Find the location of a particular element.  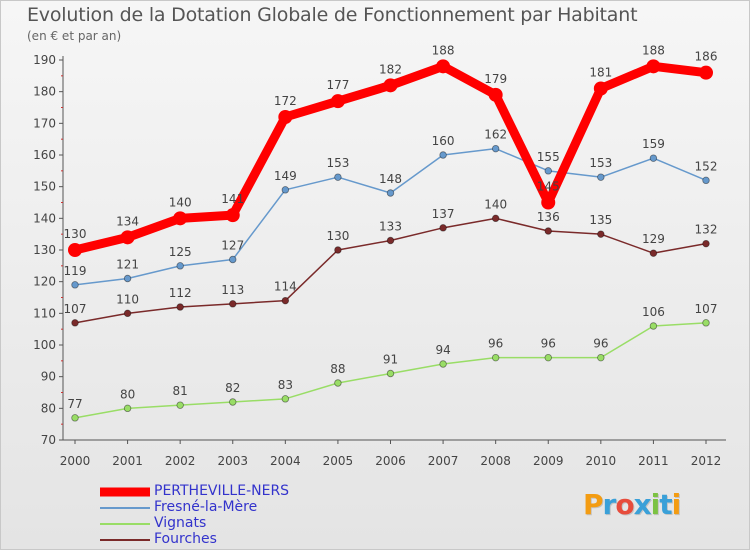

data-label-pertheville-ners: 140 is located at coordinates (180, 202).